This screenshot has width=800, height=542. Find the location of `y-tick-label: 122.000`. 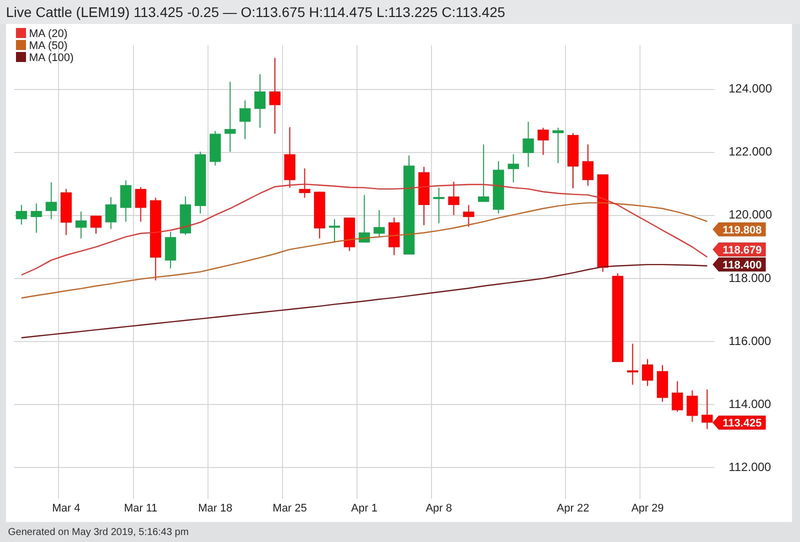

y-tick-label: 122.000 is located at coordinates (750, 151).